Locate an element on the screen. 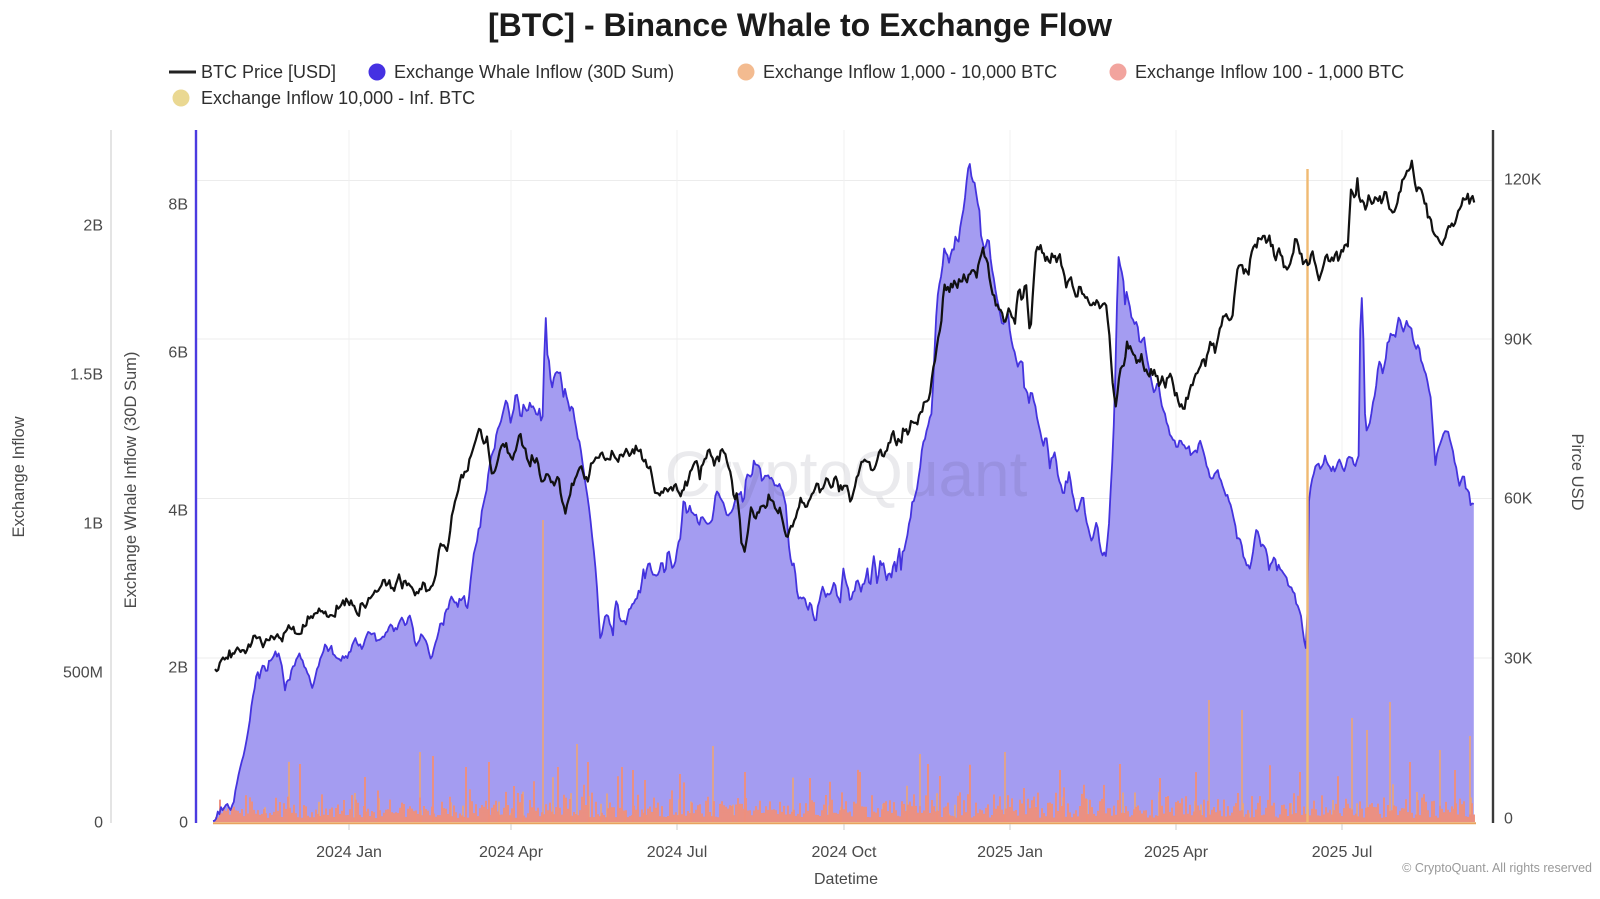  svg-text: 1.5B is located at coordinates (86, 375).